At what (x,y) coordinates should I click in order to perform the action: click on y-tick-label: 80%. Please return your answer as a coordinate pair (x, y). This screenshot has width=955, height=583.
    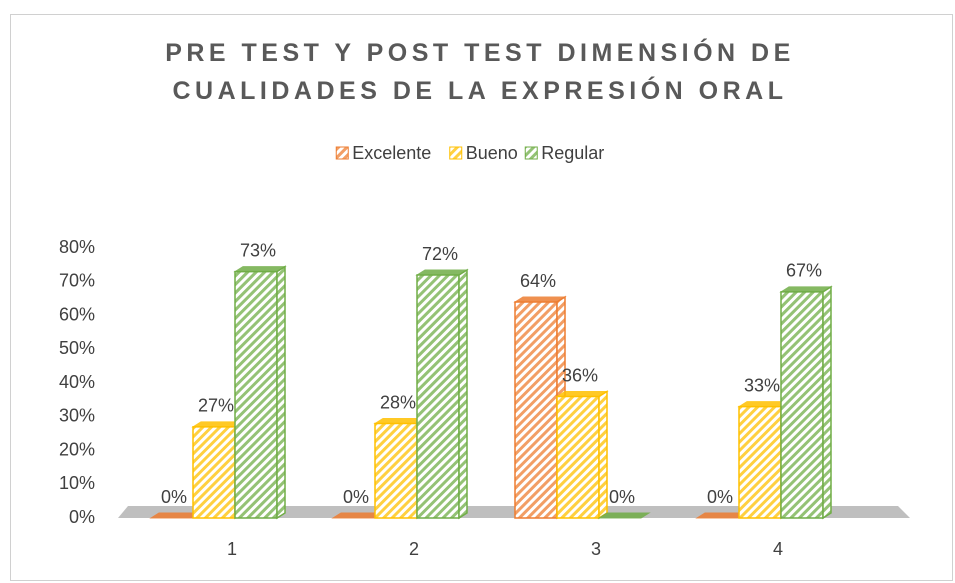
    Looking at the image, I should click on (77, 247).